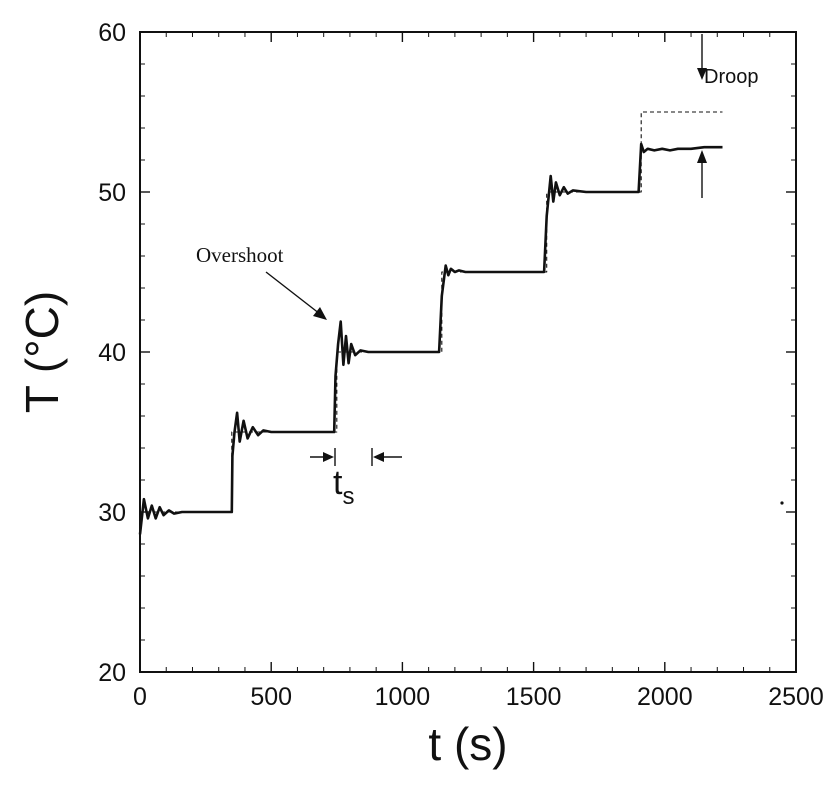  What do you see at coordinates (702, 156) in the screenshot?
I see `droop-bottom-arrow-head` at bounding box center [702, 156].